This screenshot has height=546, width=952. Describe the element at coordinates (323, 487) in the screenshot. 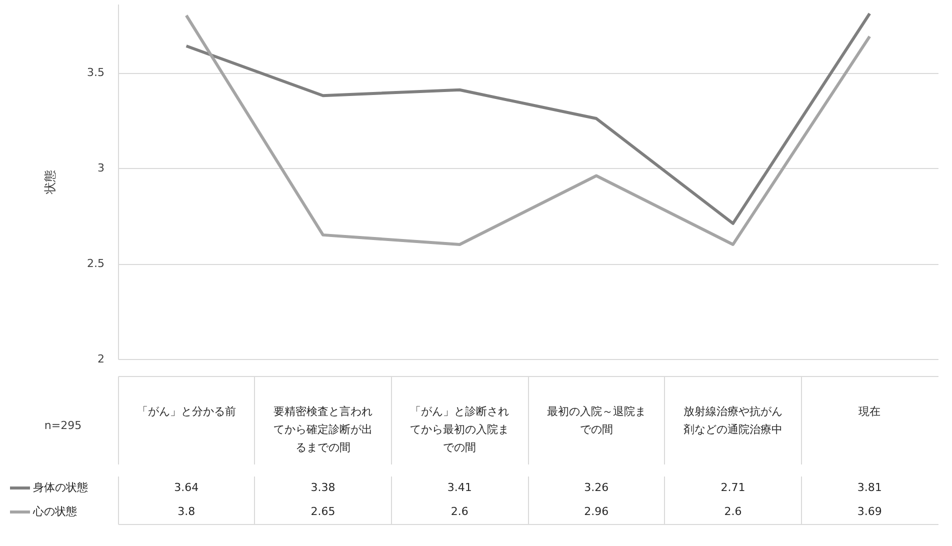

I see `data-label: 3.38` at that location.